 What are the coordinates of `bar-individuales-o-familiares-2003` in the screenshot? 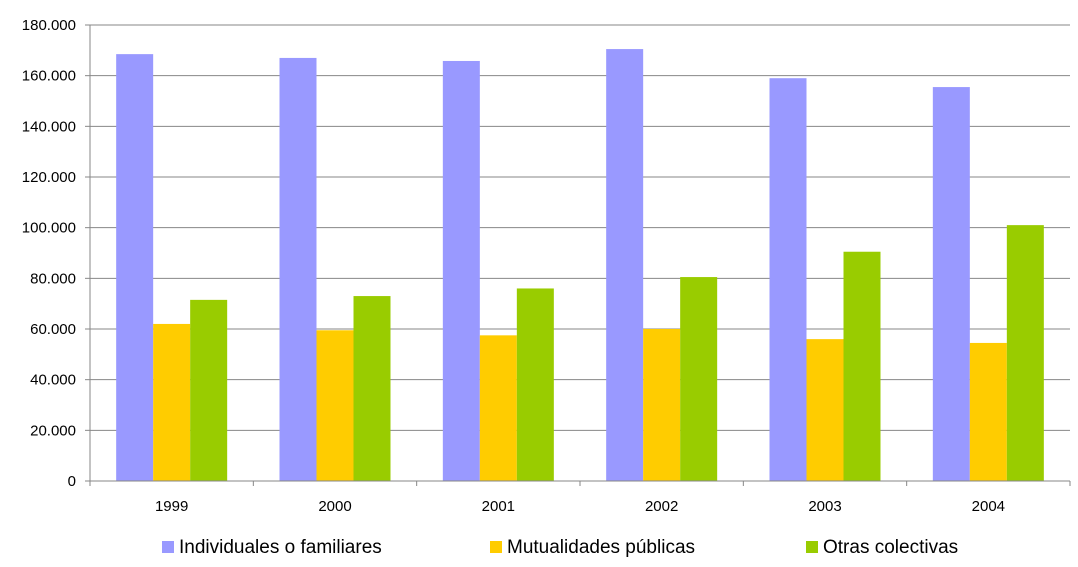 It's located at (788, 279).